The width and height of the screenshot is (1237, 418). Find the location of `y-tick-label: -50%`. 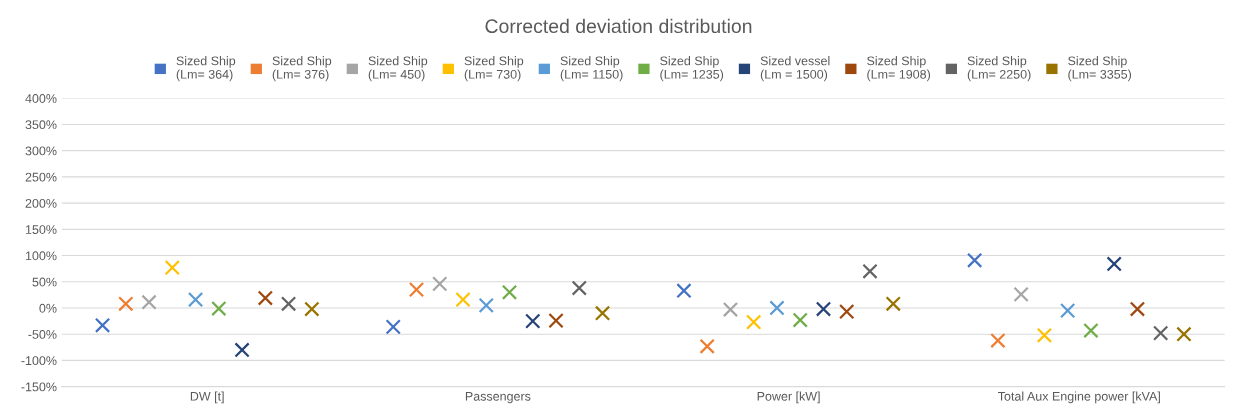

y-tick-label: -50% is located at coordinates (42, 334).